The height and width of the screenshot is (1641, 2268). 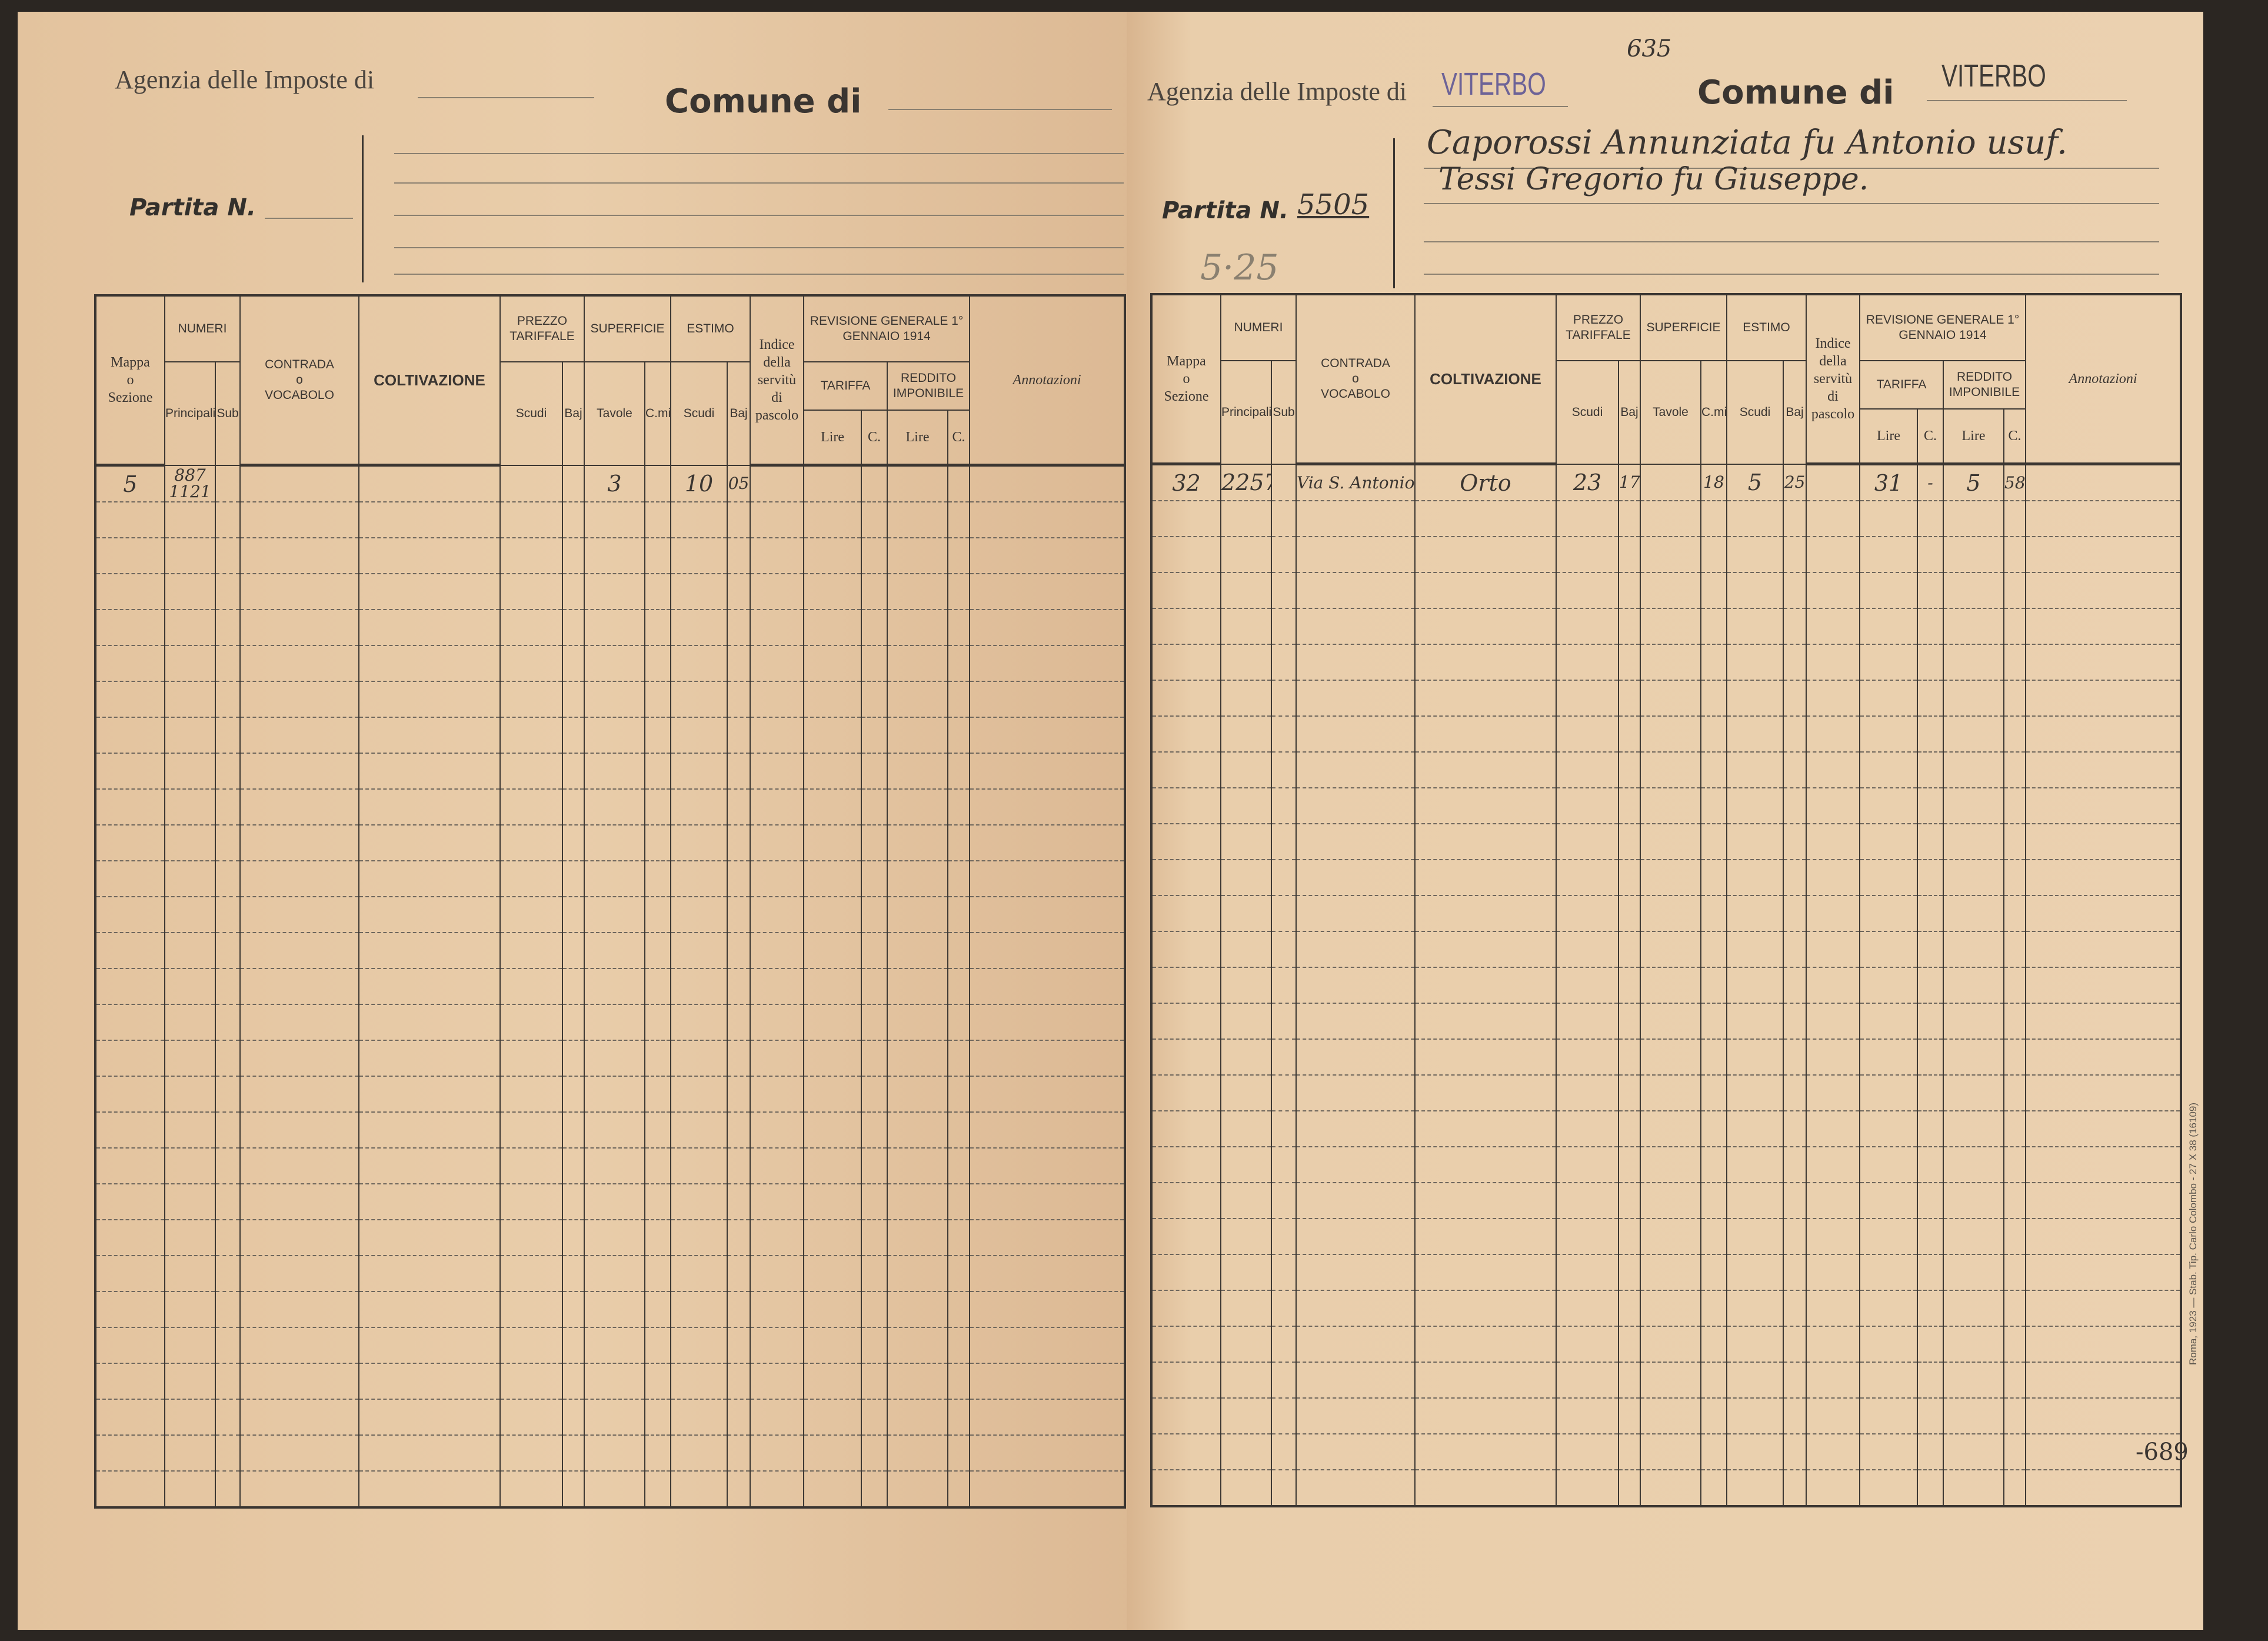 What do you see at coordinates (309, 218) in the screenshot?
I see `partita-line` at bounding box center [309, 218].